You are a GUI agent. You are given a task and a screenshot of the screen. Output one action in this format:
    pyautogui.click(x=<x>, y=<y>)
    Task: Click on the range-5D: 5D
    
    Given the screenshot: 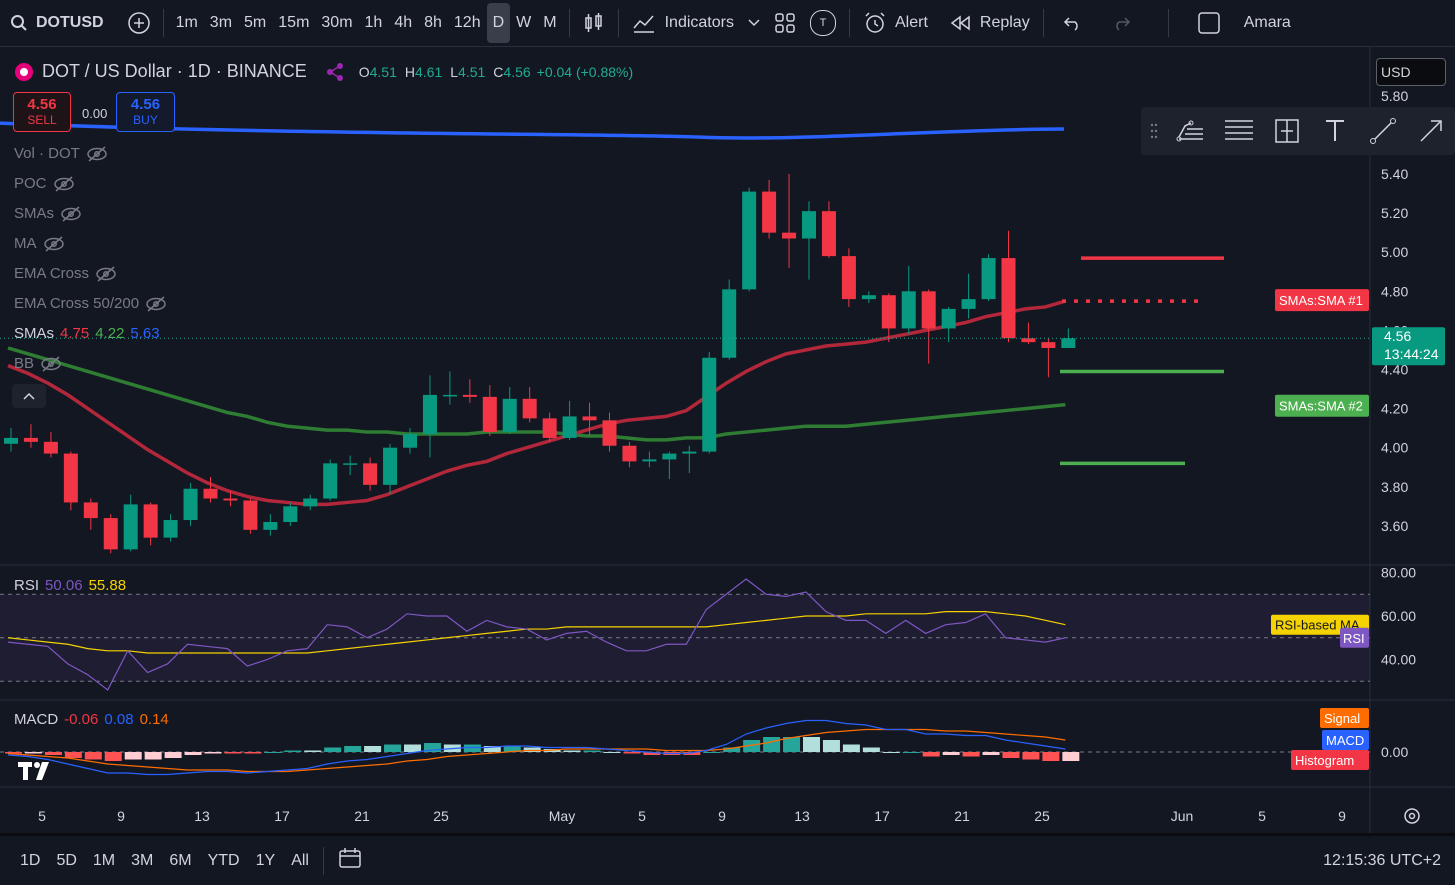 What is the action you would take?
    pyautogui.click(x=66, y=860)
    